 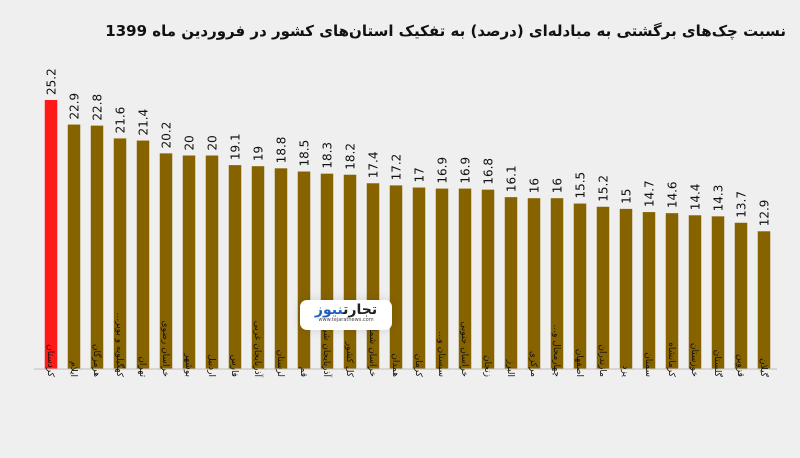 What do you see at coordinates (533, 364) in the screenshot?
I see `category-label-21: مرکزی` at bounding box center [533, 364].